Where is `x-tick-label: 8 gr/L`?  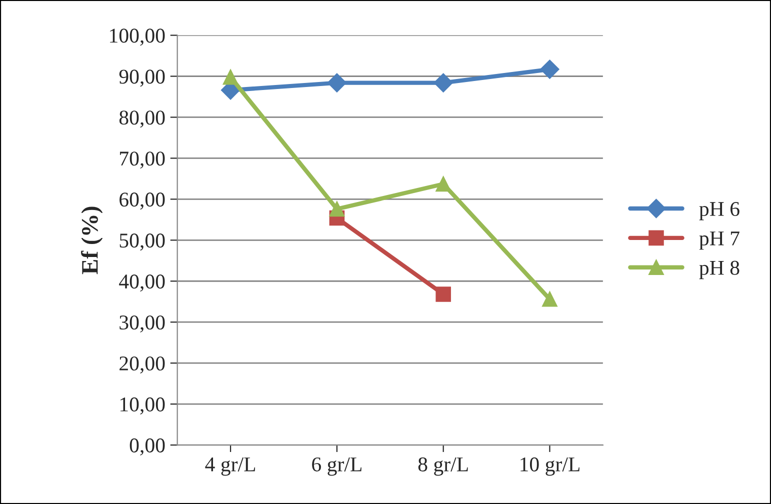
x-tick-label: 8 gr/L is located at coordinates (443, 466).